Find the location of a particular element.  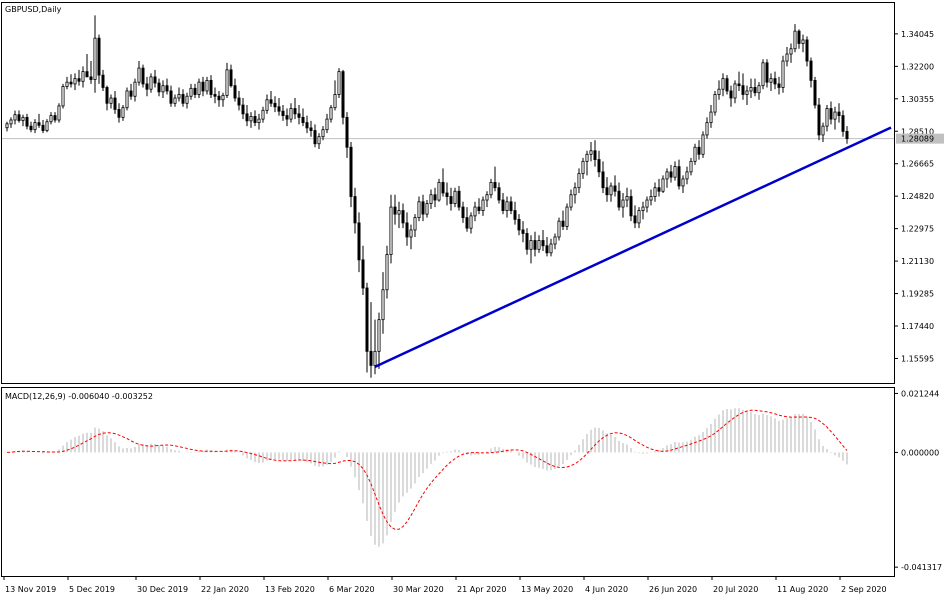

time-tick-label: 20 Jul 2020 is located at coordinates (735, 589).